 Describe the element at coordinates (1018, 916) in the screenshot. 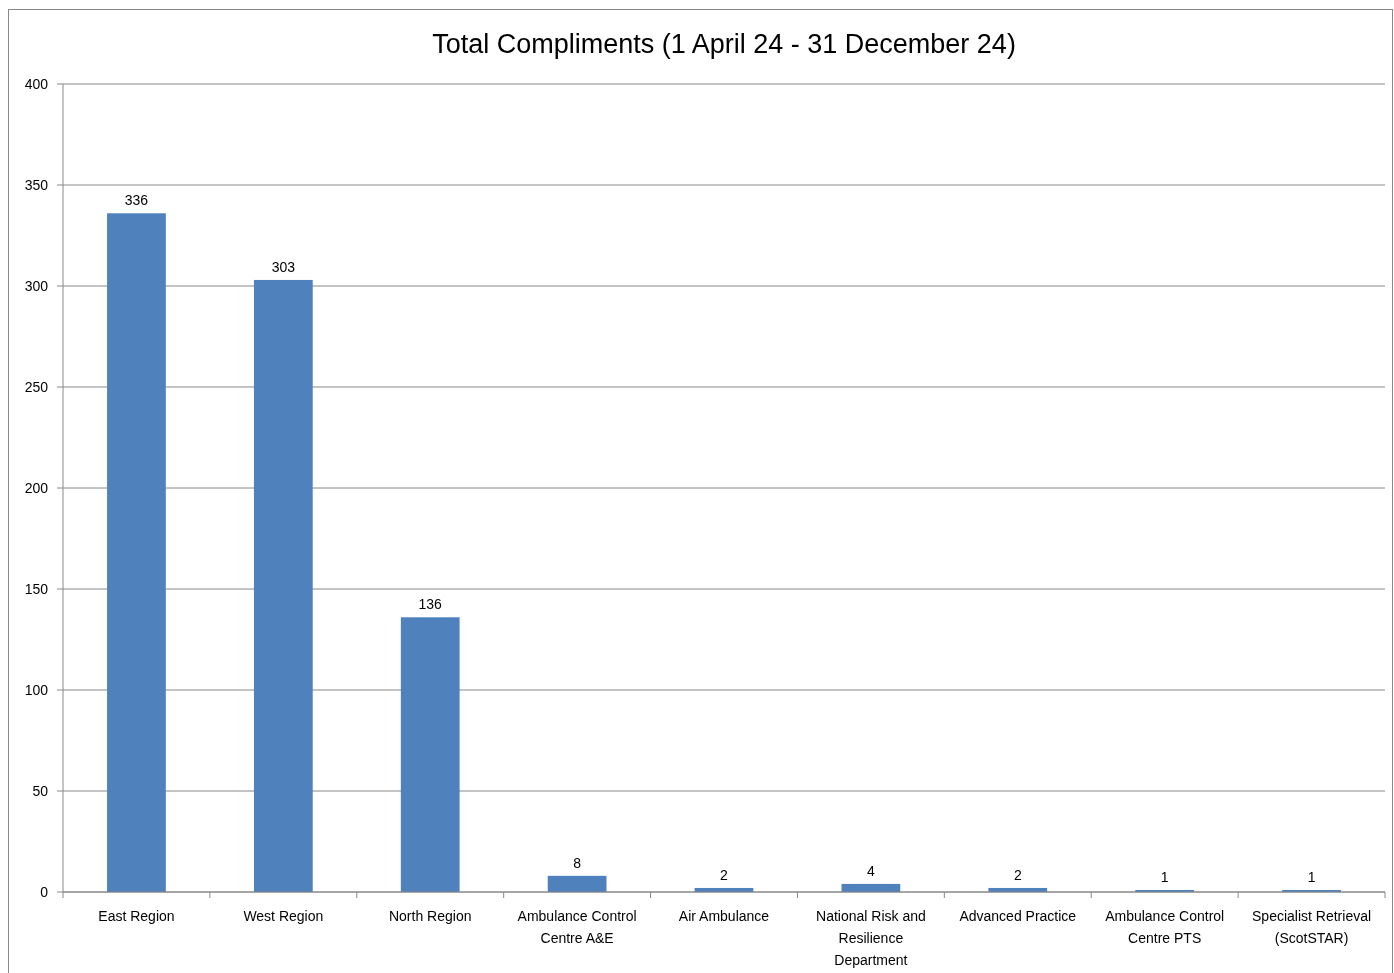

I see `x-tick-label: Advanced Practice` at that location.